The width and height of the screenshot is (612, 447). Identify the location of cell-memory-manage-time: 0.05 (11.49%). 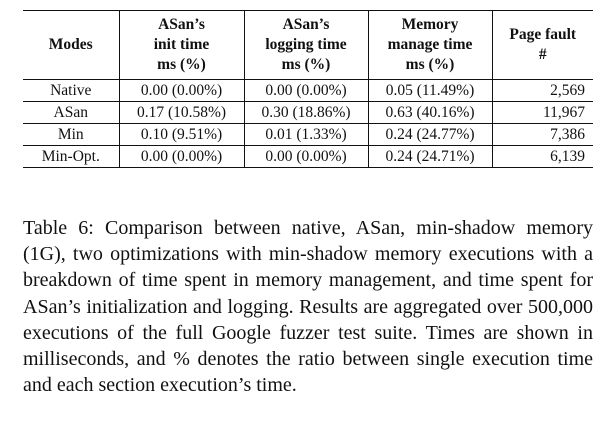
(430, 90).